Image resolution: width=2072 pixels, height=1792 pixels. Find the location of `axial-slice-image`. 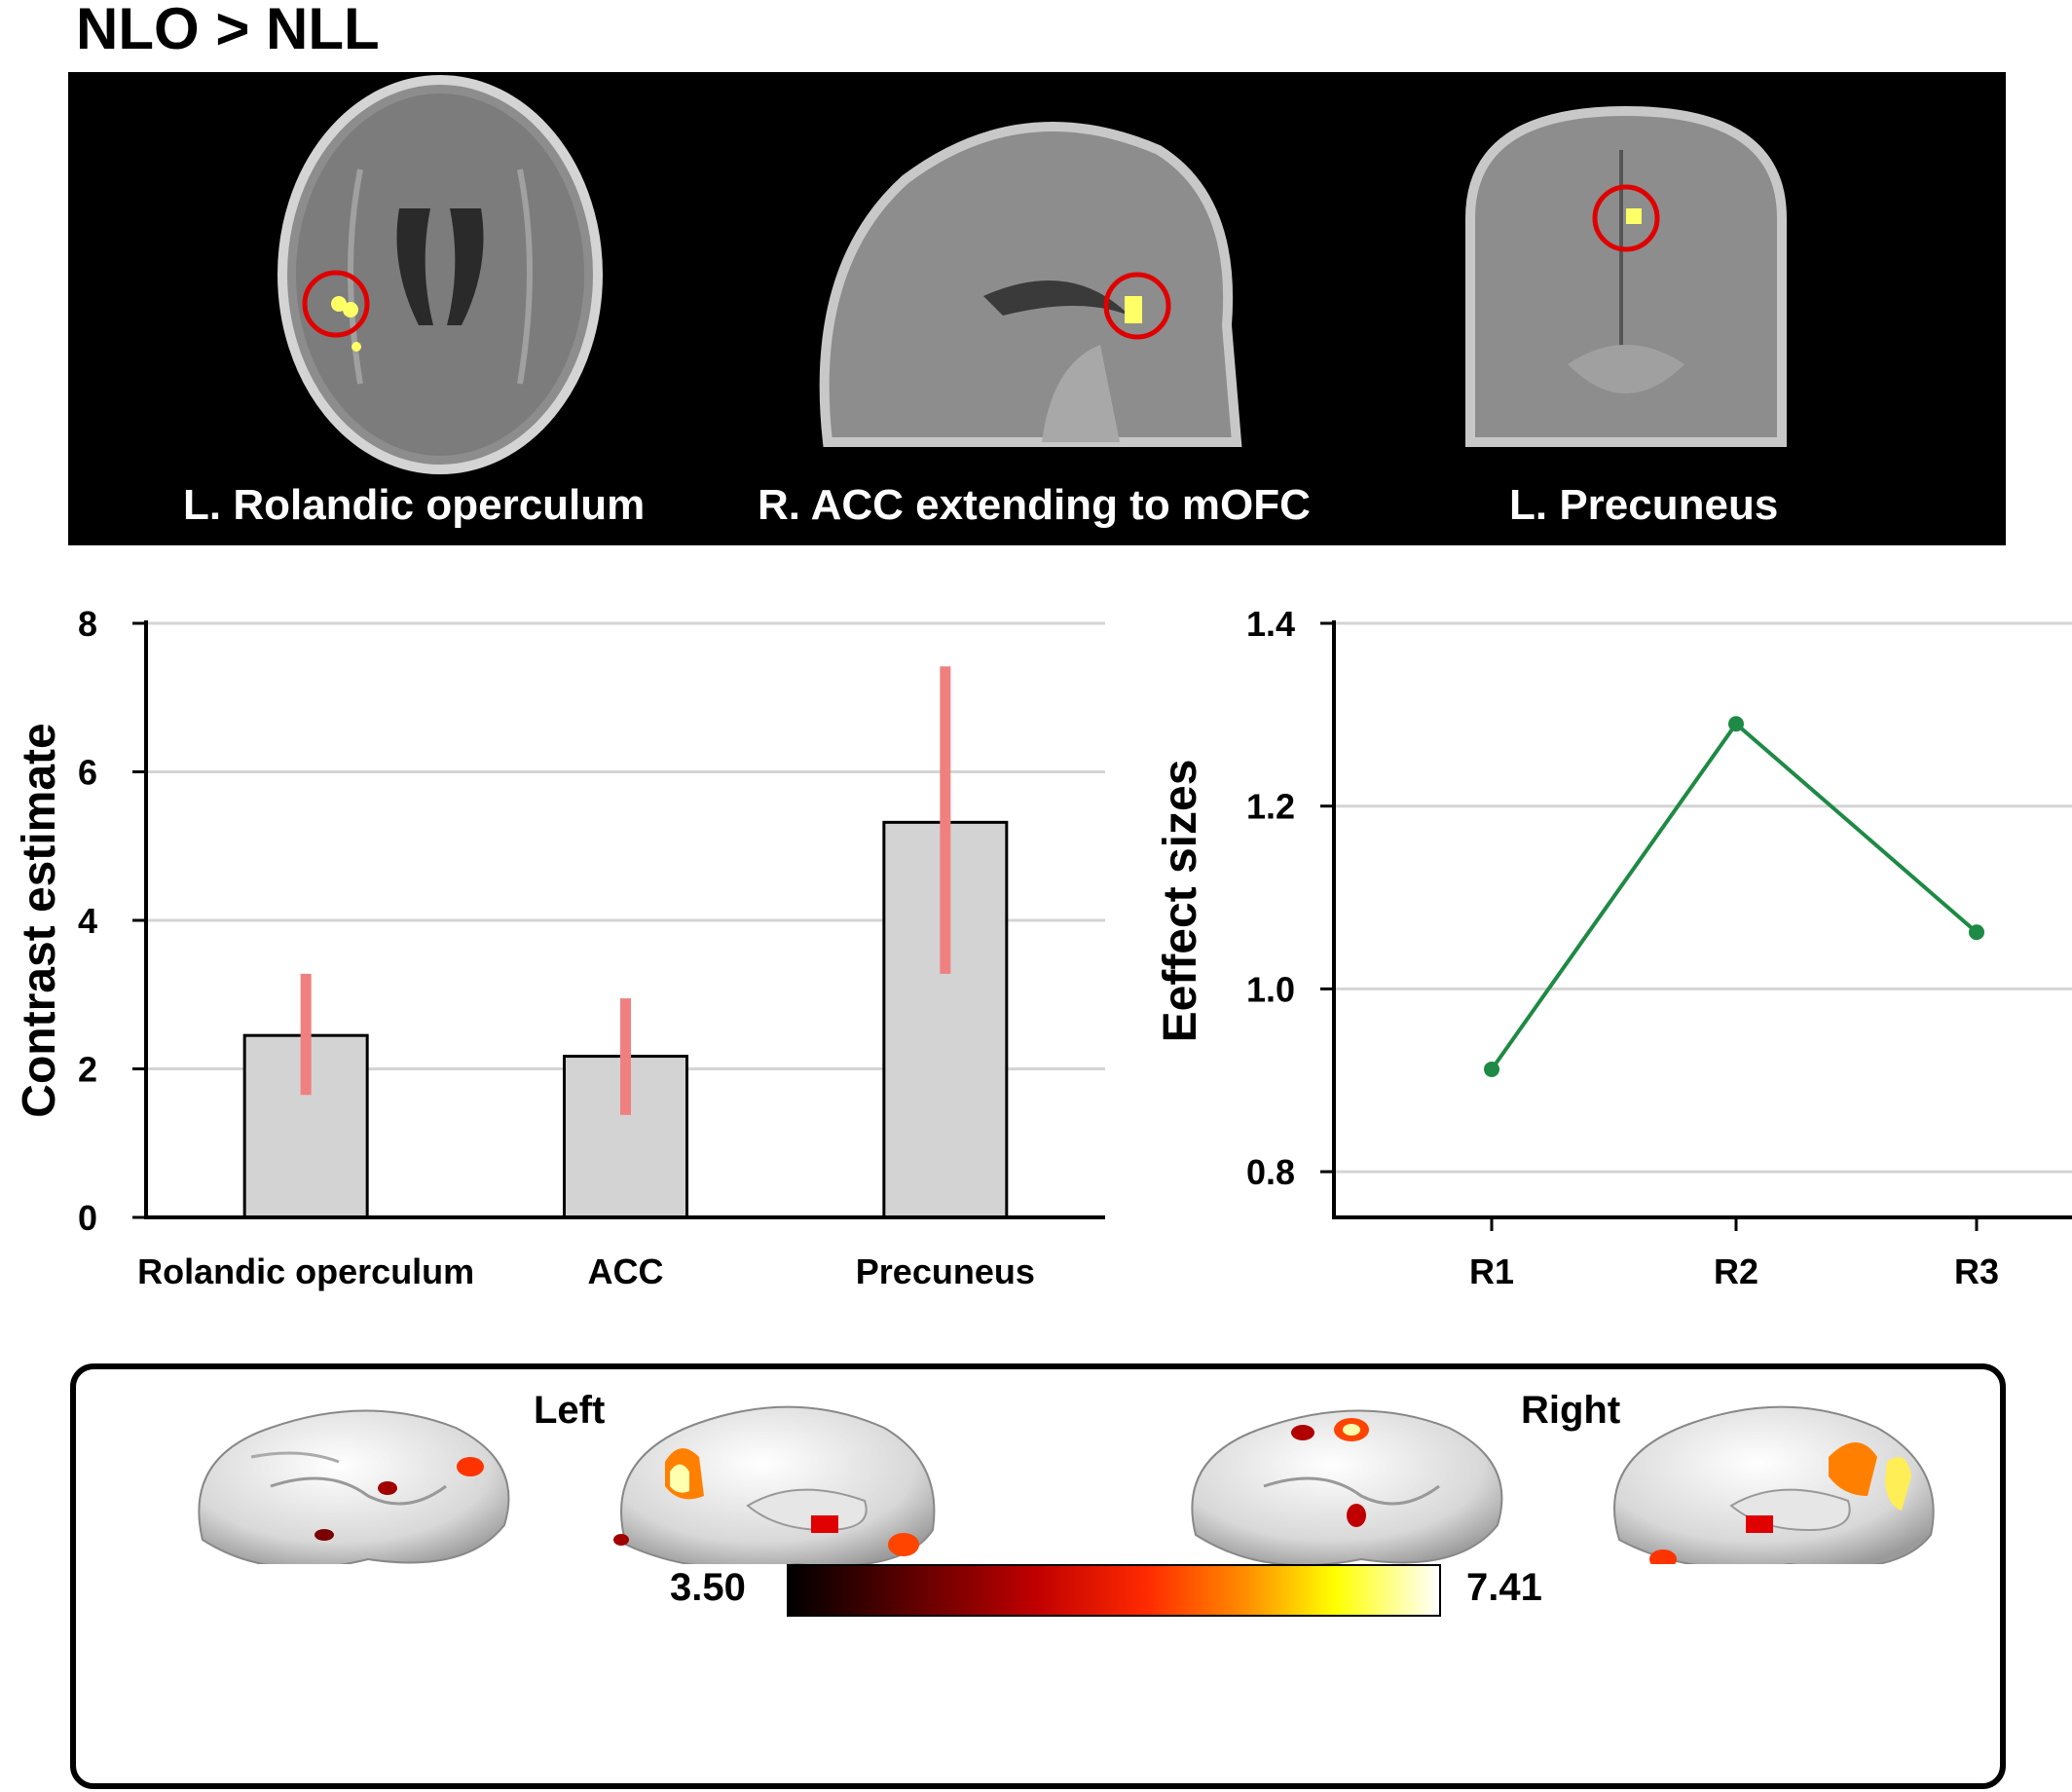

axial-slice-image is located at coordinates (440, 274).